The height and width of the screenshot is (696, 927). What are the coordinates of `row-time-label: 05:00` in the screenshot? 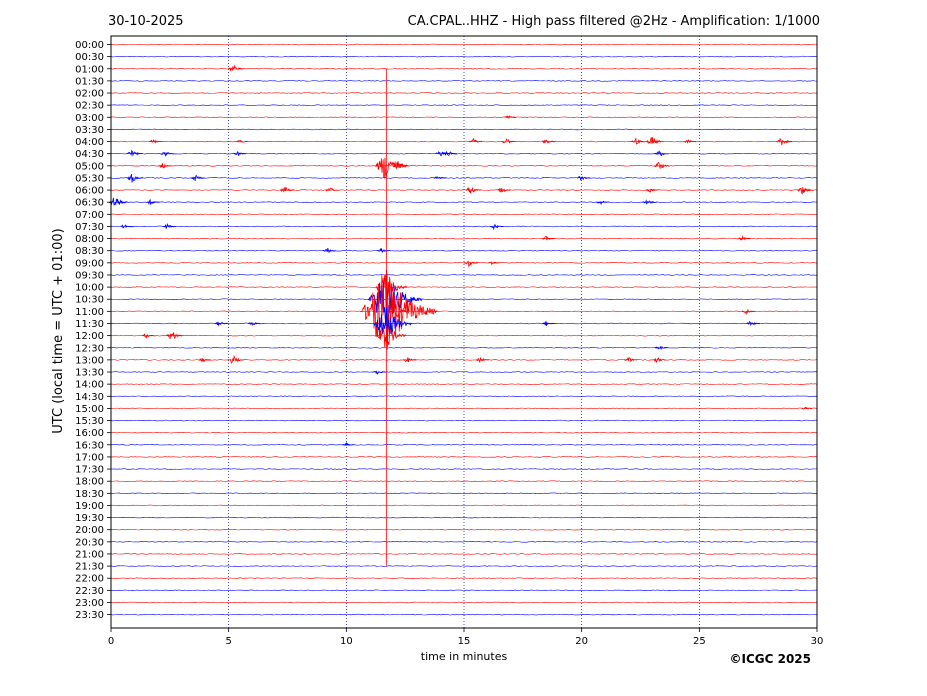 It's located at (89, 166).